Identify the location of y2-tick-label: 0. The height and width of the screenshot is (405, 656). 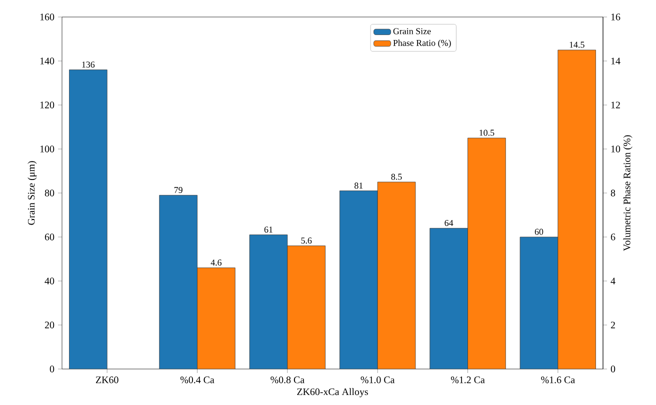
(613, 369).